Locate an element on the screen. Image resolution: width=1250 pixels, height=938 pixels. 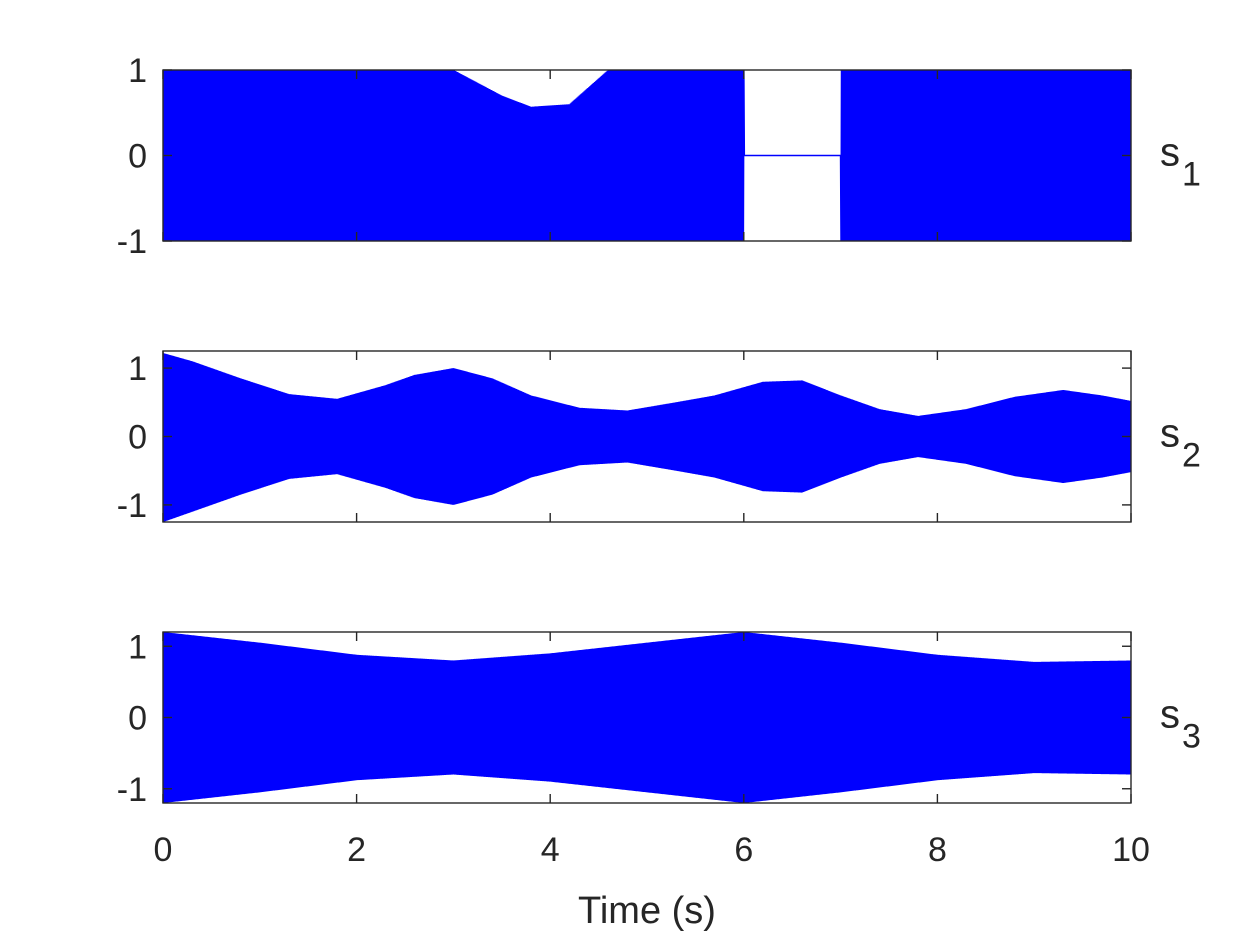
shared-x-axis: 0 2 4 6 8 10 is located at coordinates (652, 850).